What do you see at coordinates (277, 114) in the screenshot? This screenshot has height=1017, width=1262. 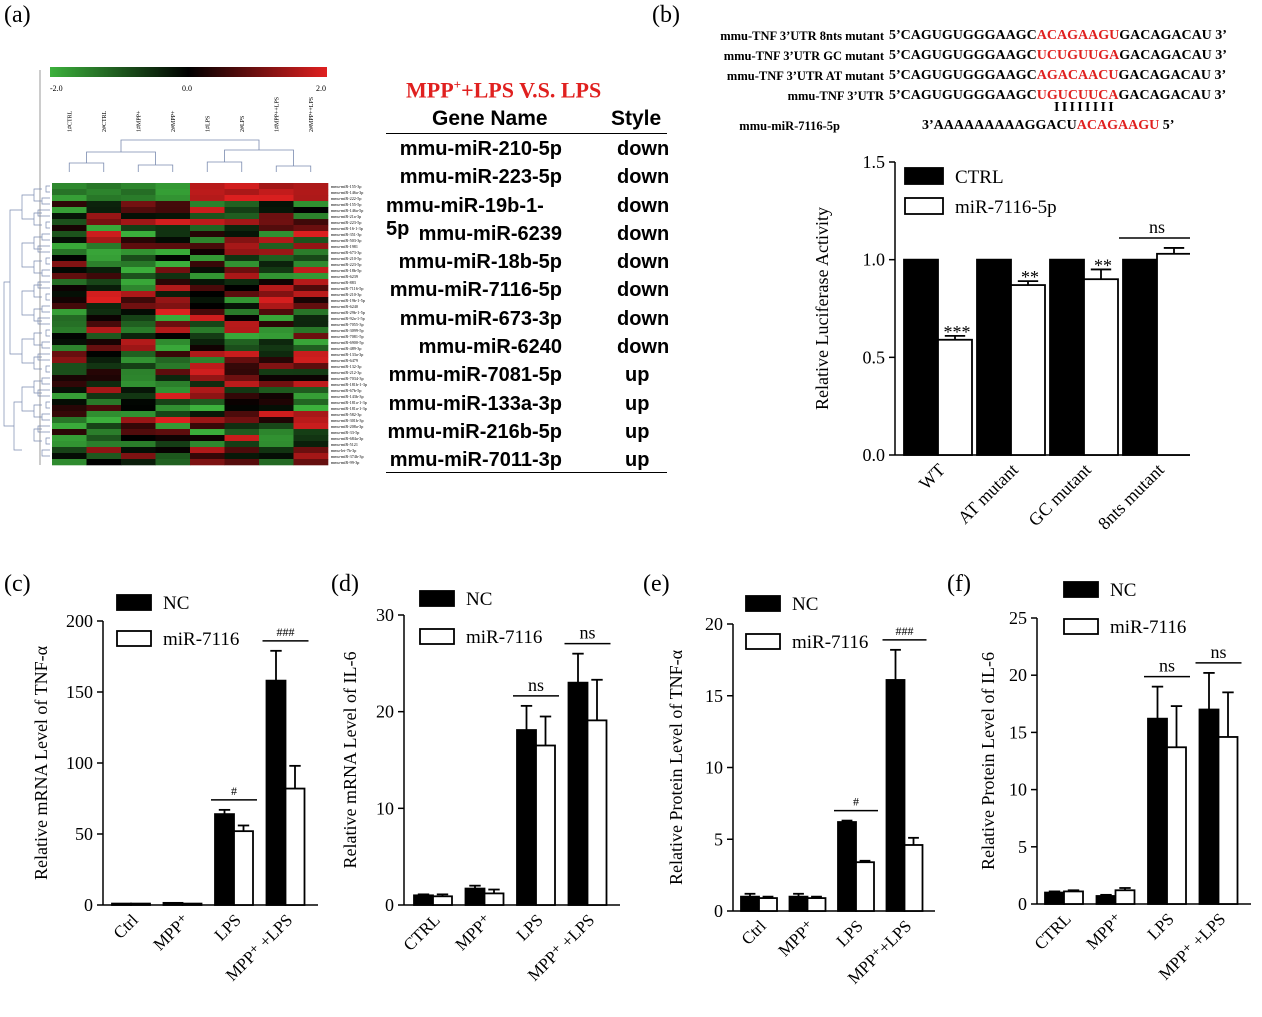 I see `sample-label: 1#MPP++LPS` at bounding box center [277, 114].